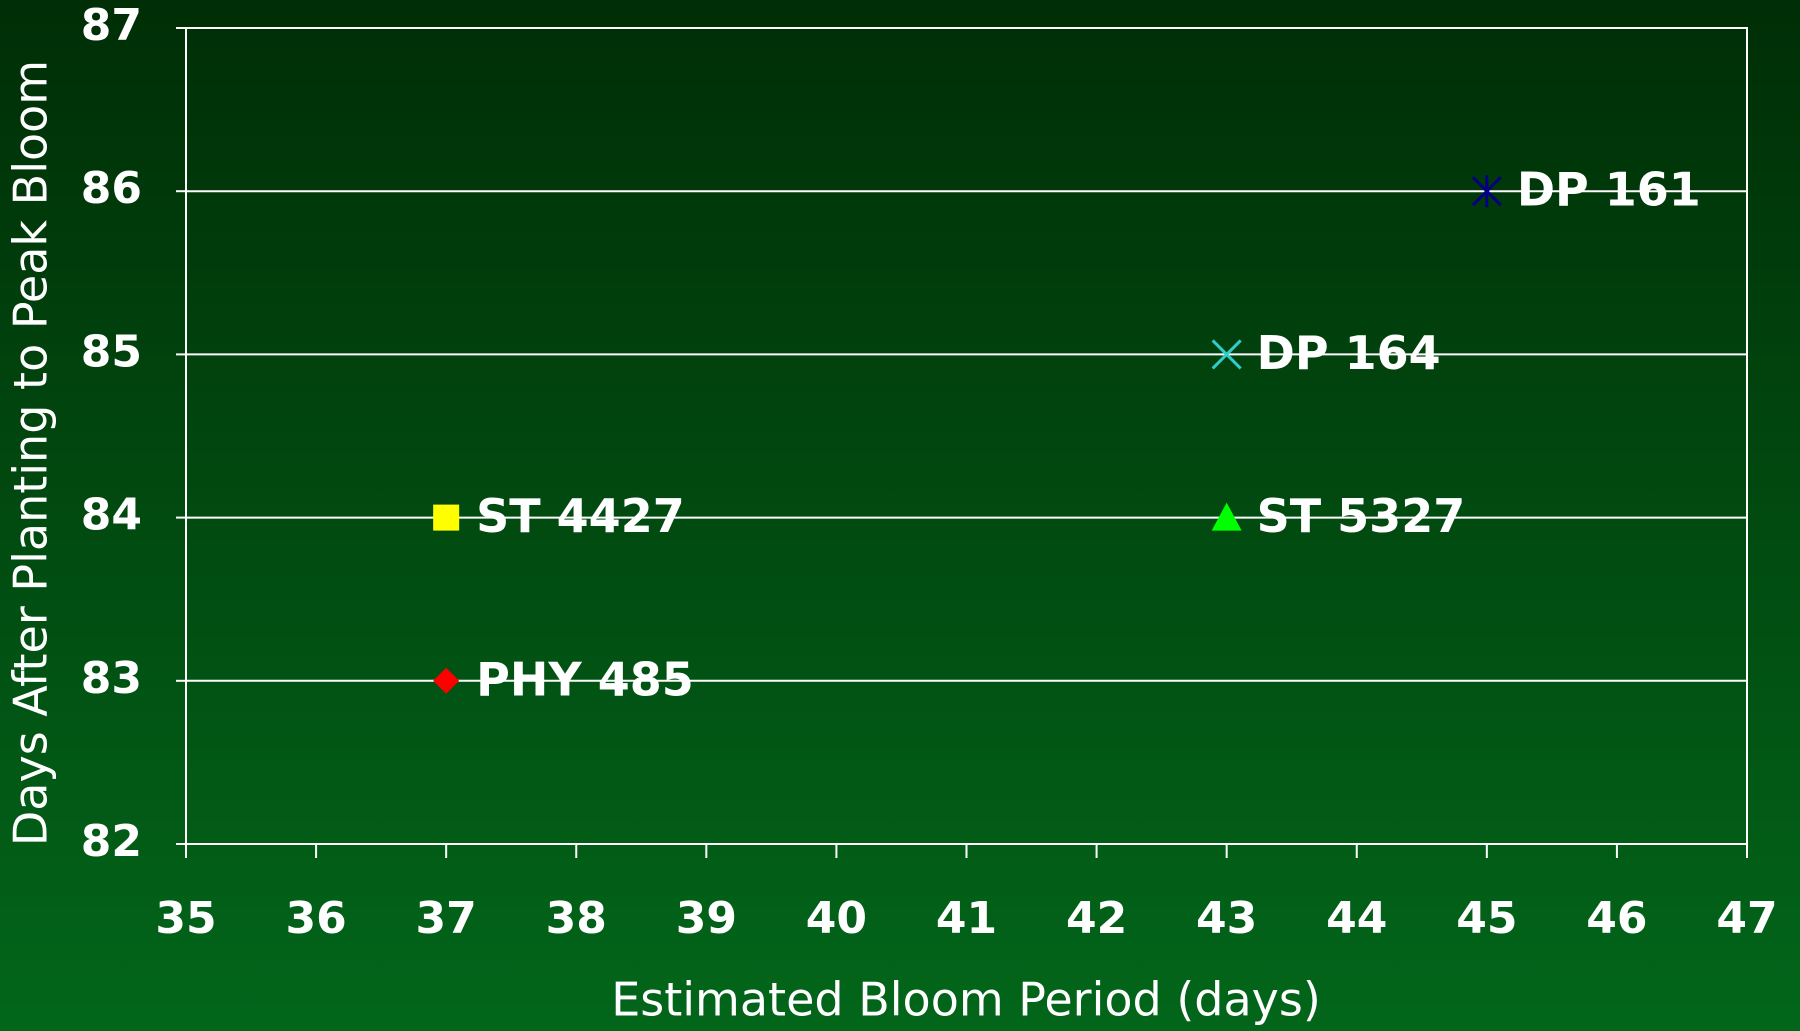 The width and height of the screenshot is (1800, 1031). What do you see at coordinates (111, 515) in the screenshot?
I see `y-tick-label: 84` at bounding box center [111, 515].